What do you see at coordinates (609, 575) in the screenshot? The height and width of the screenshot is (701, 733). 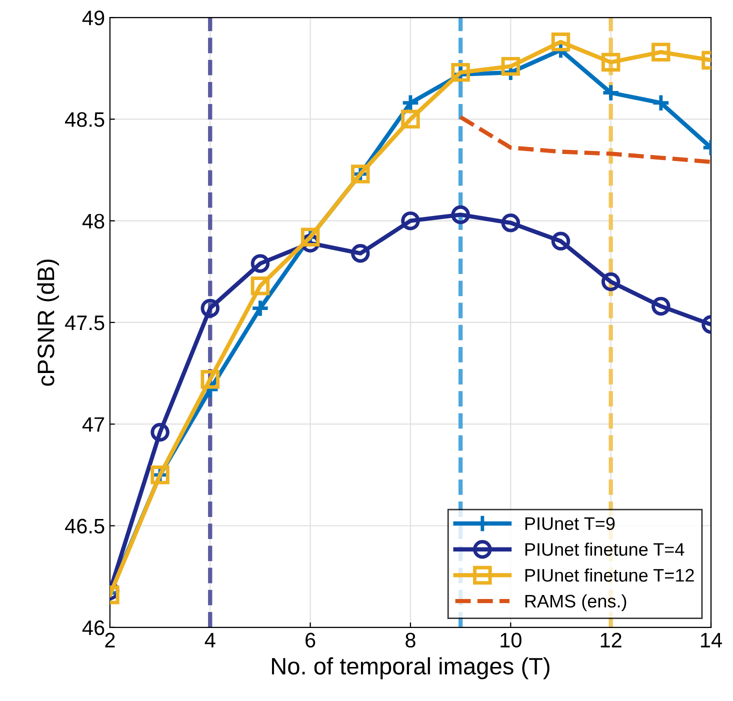 I see `legend-label: PIUnet finetune T=12` at bounding box center [609, 575].